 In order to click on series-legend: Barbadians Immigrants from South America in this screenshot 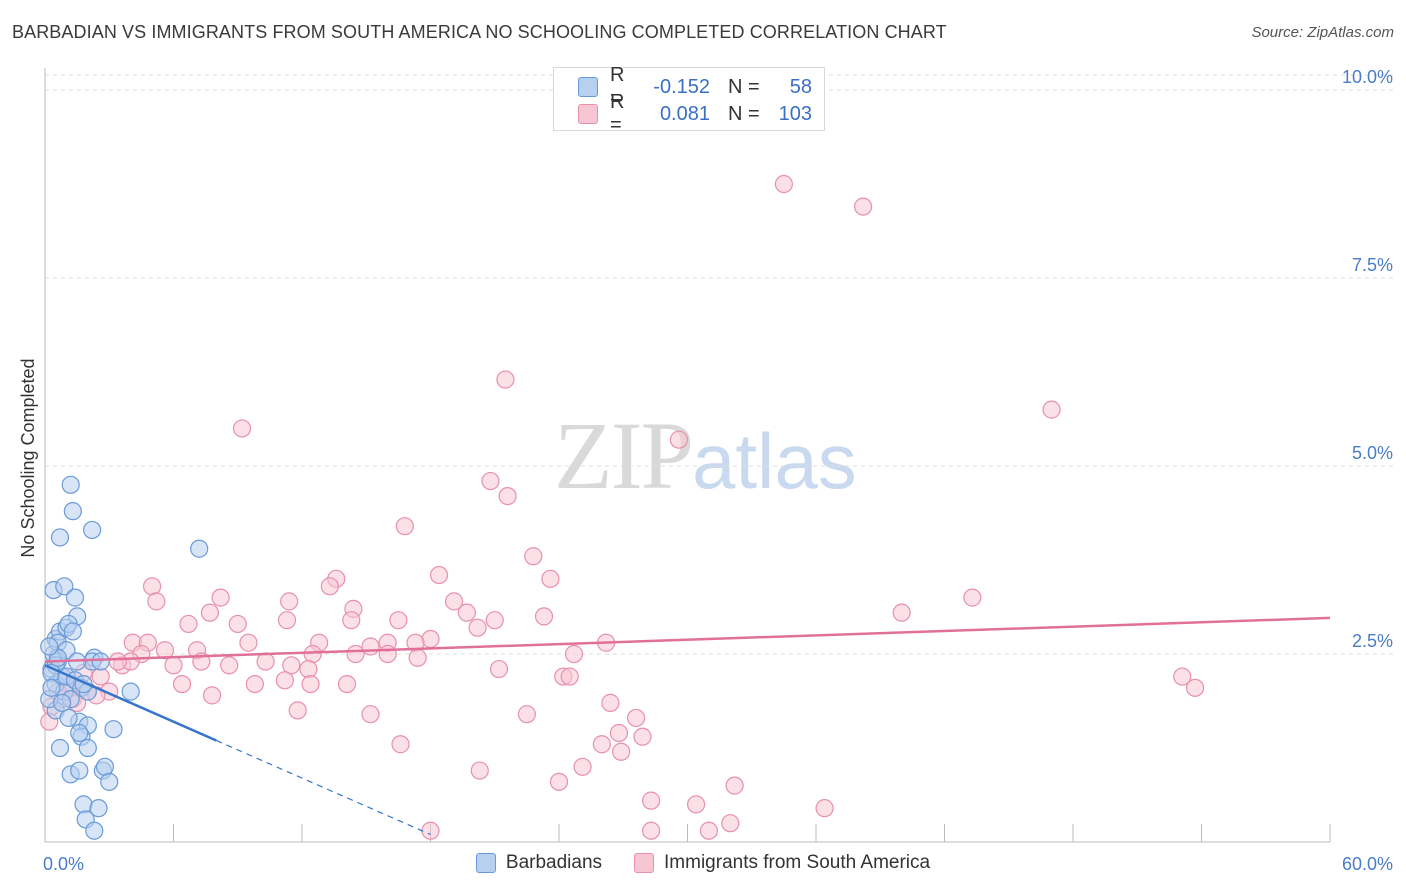, I will do `click(703, 863)`.